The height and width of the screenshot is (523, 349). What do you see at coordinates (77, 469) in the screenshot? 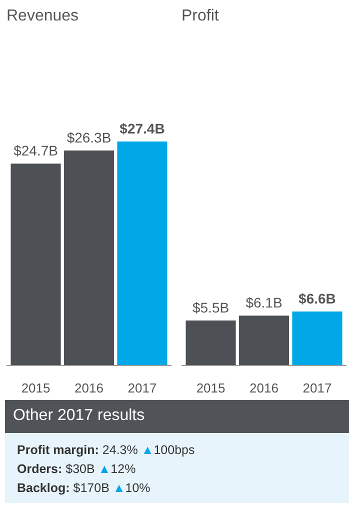
I see `text: Orders: $30B ▲12%` at bounding box center [77, 469].